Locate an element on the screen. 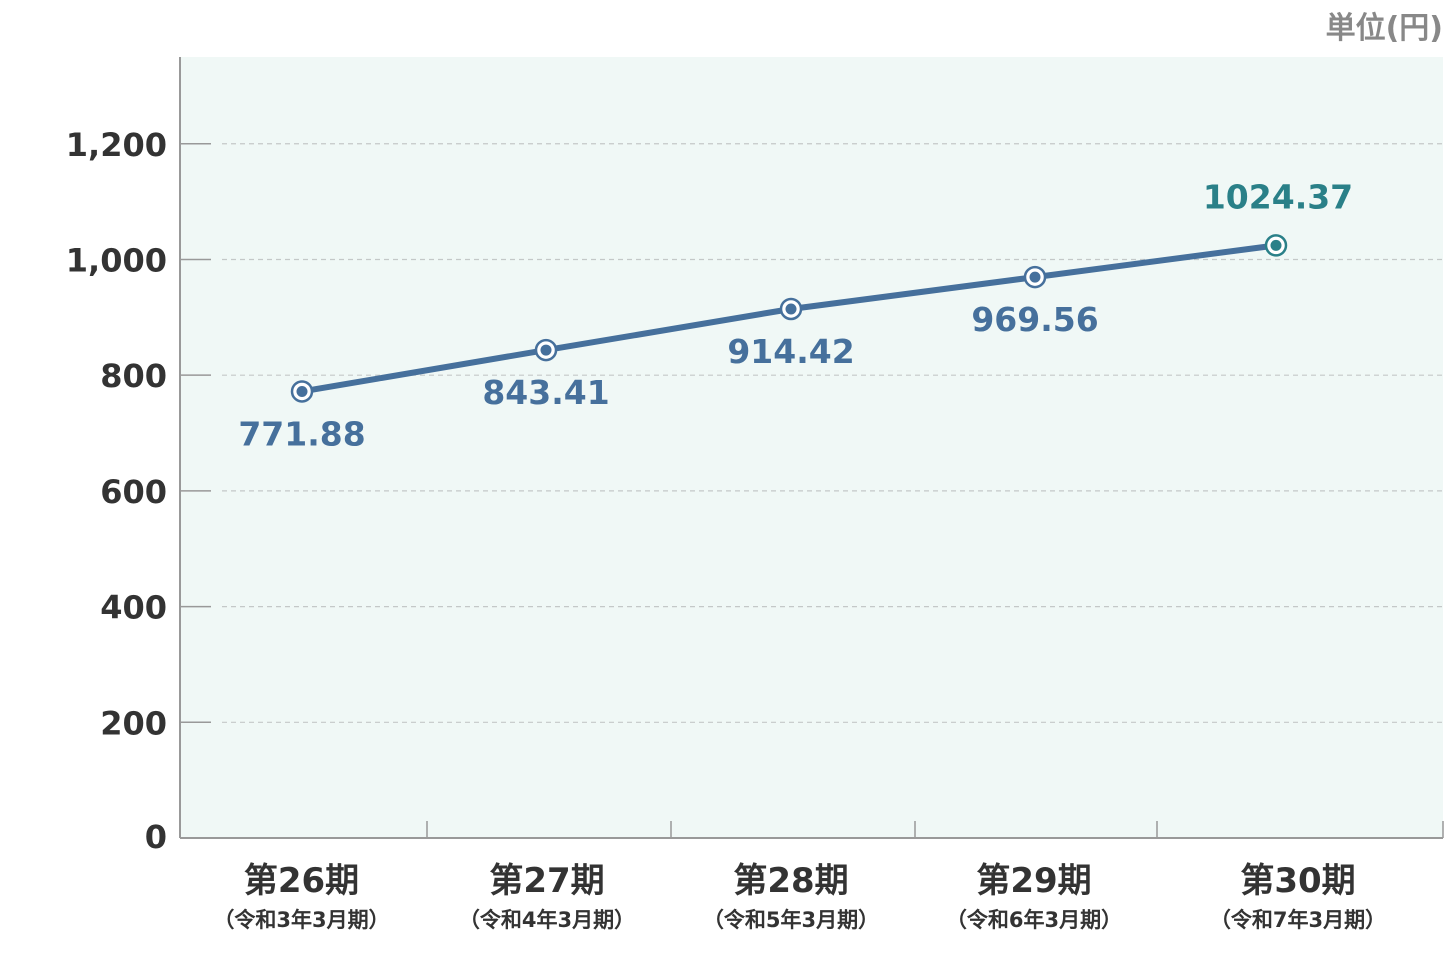 The width and height of the screenshot is (1451, 953). y-tick-label: 800 is located at coordinates (133, 376).